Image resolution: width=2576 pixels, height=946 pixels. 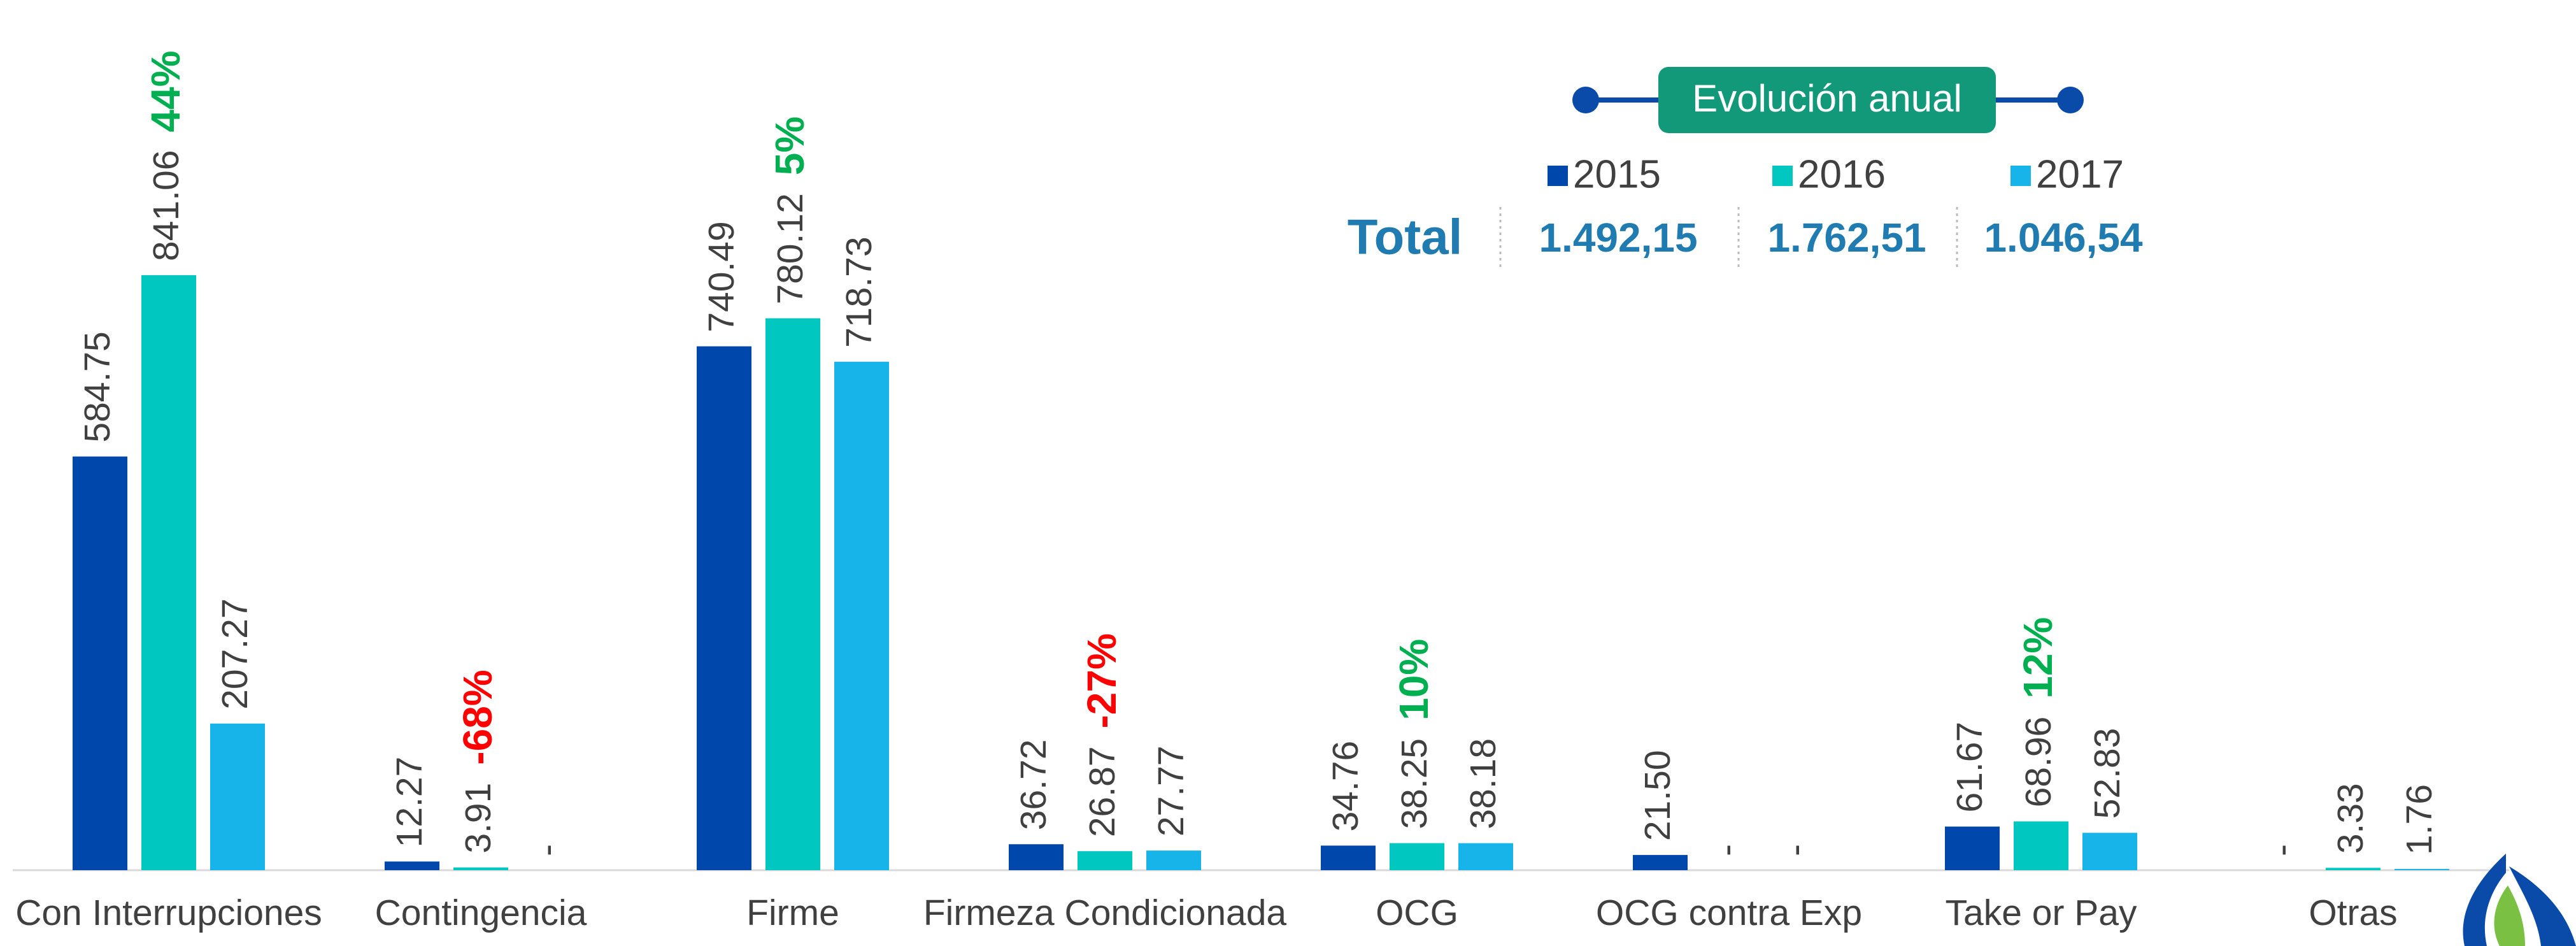 I want to click on data-label: 3.91, so click(x=479, y=818).